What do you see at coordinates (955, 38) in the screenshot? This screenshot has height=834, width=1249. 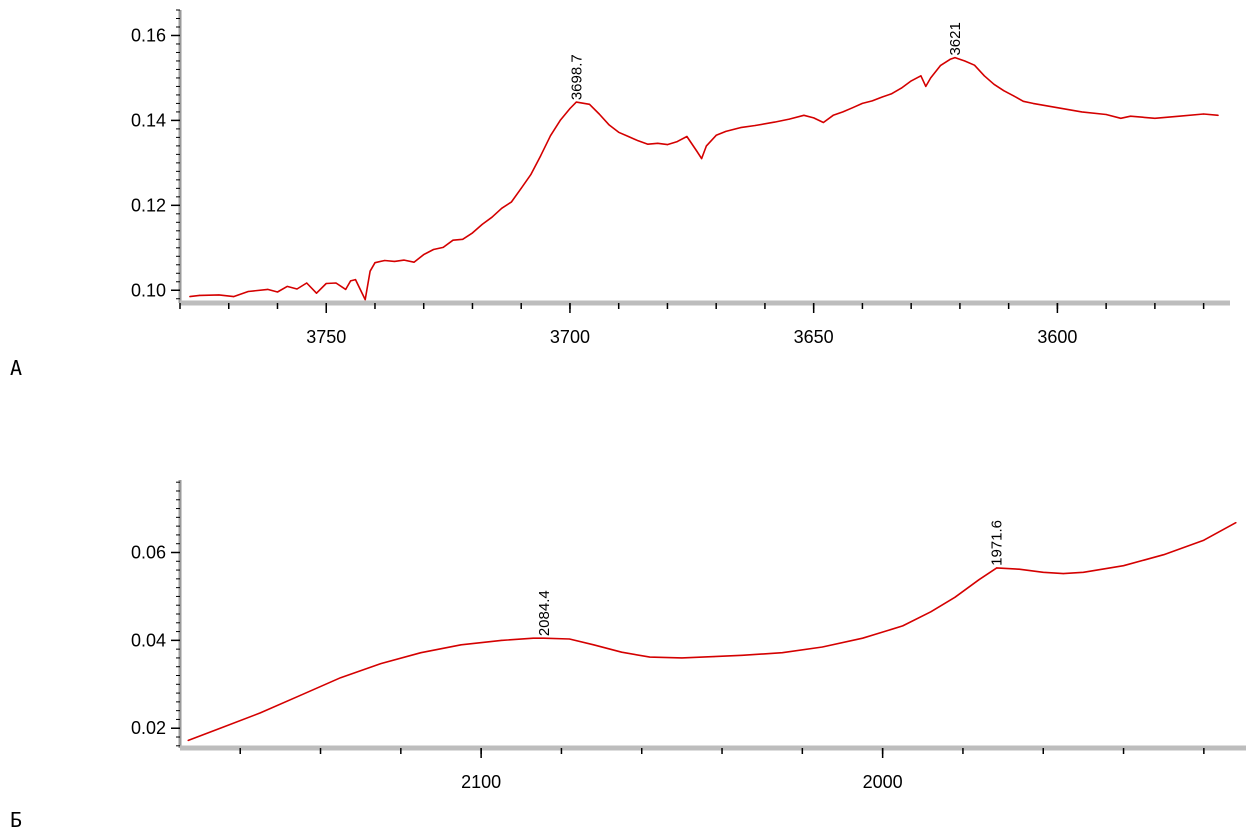 I see `chart-a-peak-label: 3621` at bounding box center [955, 38].